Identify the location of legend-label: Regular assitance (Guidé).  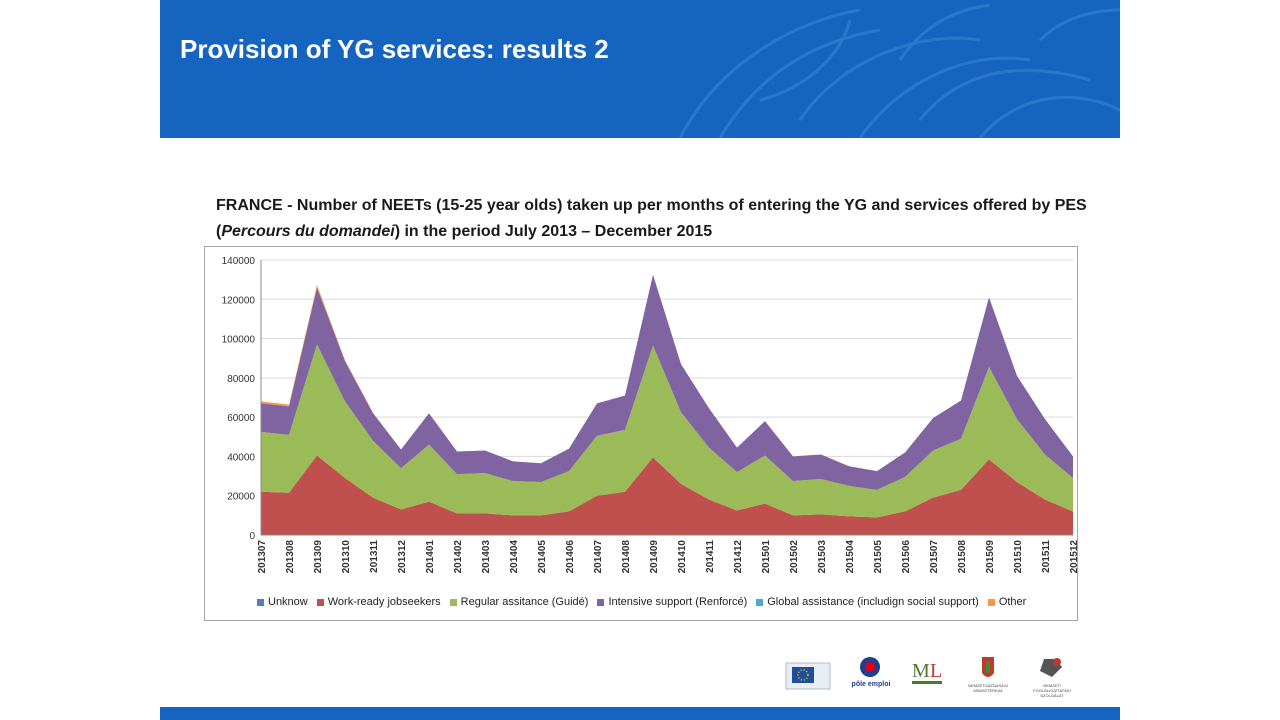
(524, 602).